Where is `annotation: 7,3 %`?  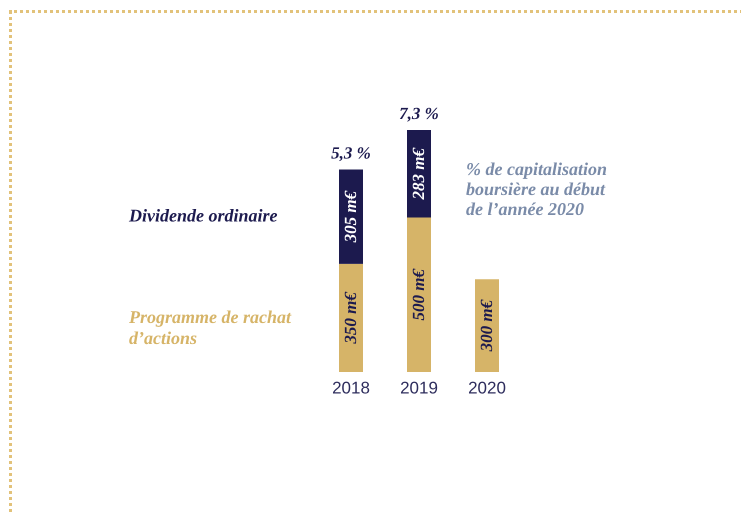 annotation: 7,3 % is located at coordinates (419, 113).